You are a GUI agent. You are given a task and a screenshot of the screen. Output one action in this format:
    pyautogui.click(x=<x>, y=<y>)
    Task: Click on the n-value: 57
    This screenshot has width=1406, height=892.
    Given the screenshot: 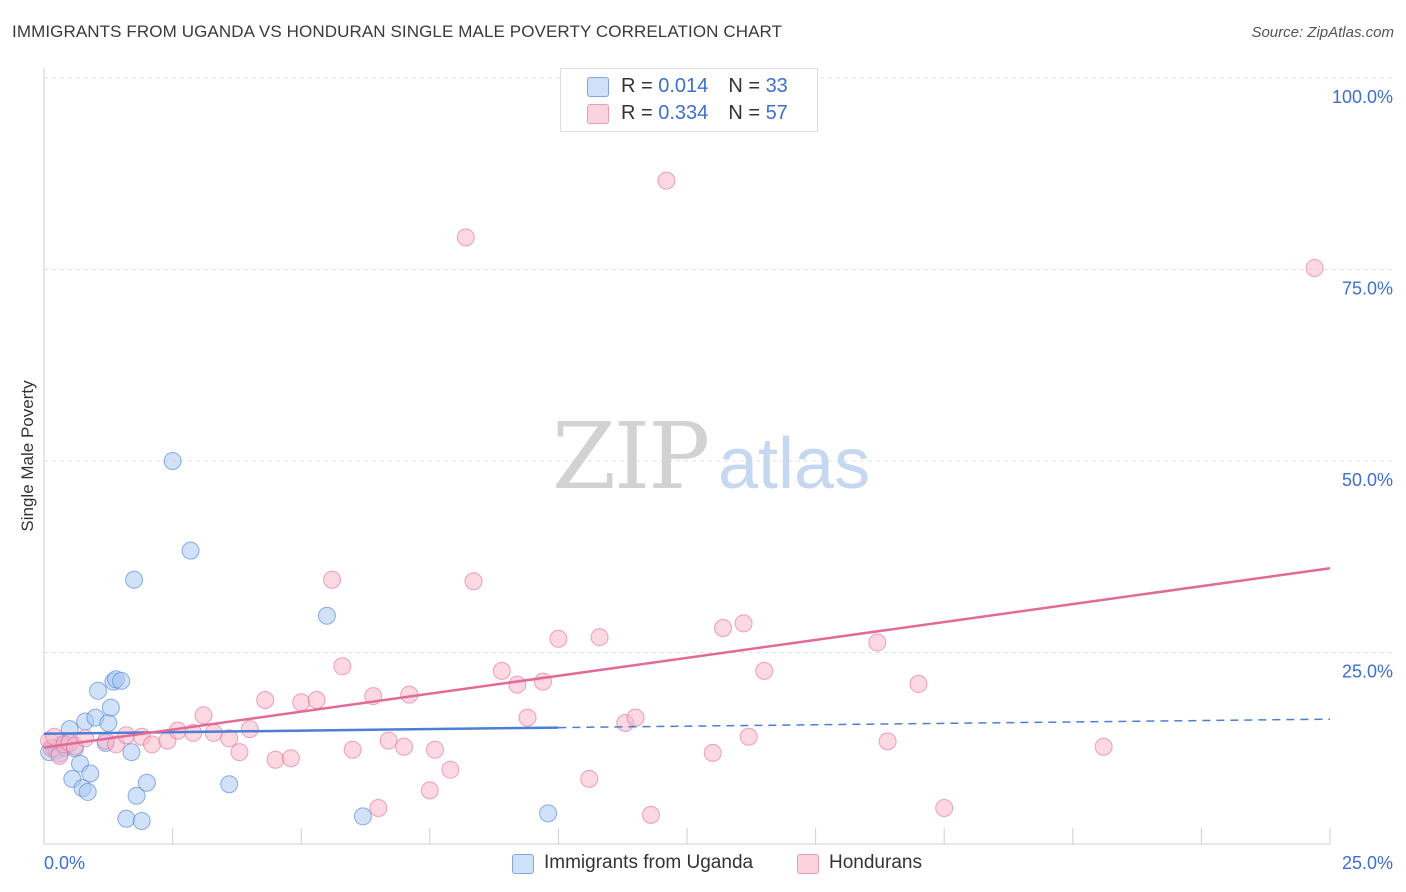 What is the action you would take?
    pyautogui.click(x=776, y=113)
    